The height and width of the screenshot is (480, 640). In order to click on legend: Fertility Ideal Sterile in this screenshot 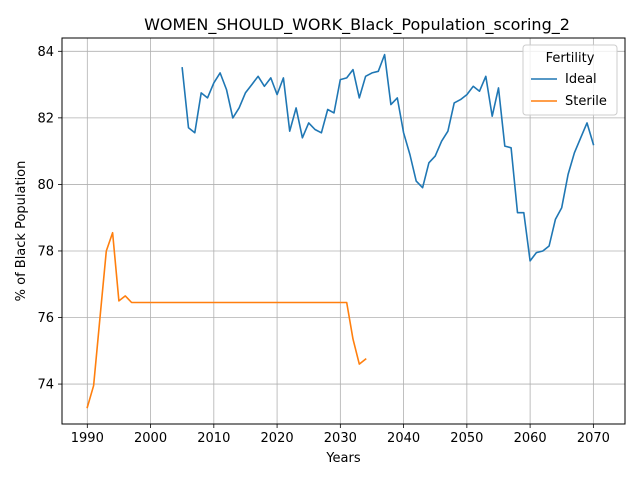, I will do `click(570, 80)`.